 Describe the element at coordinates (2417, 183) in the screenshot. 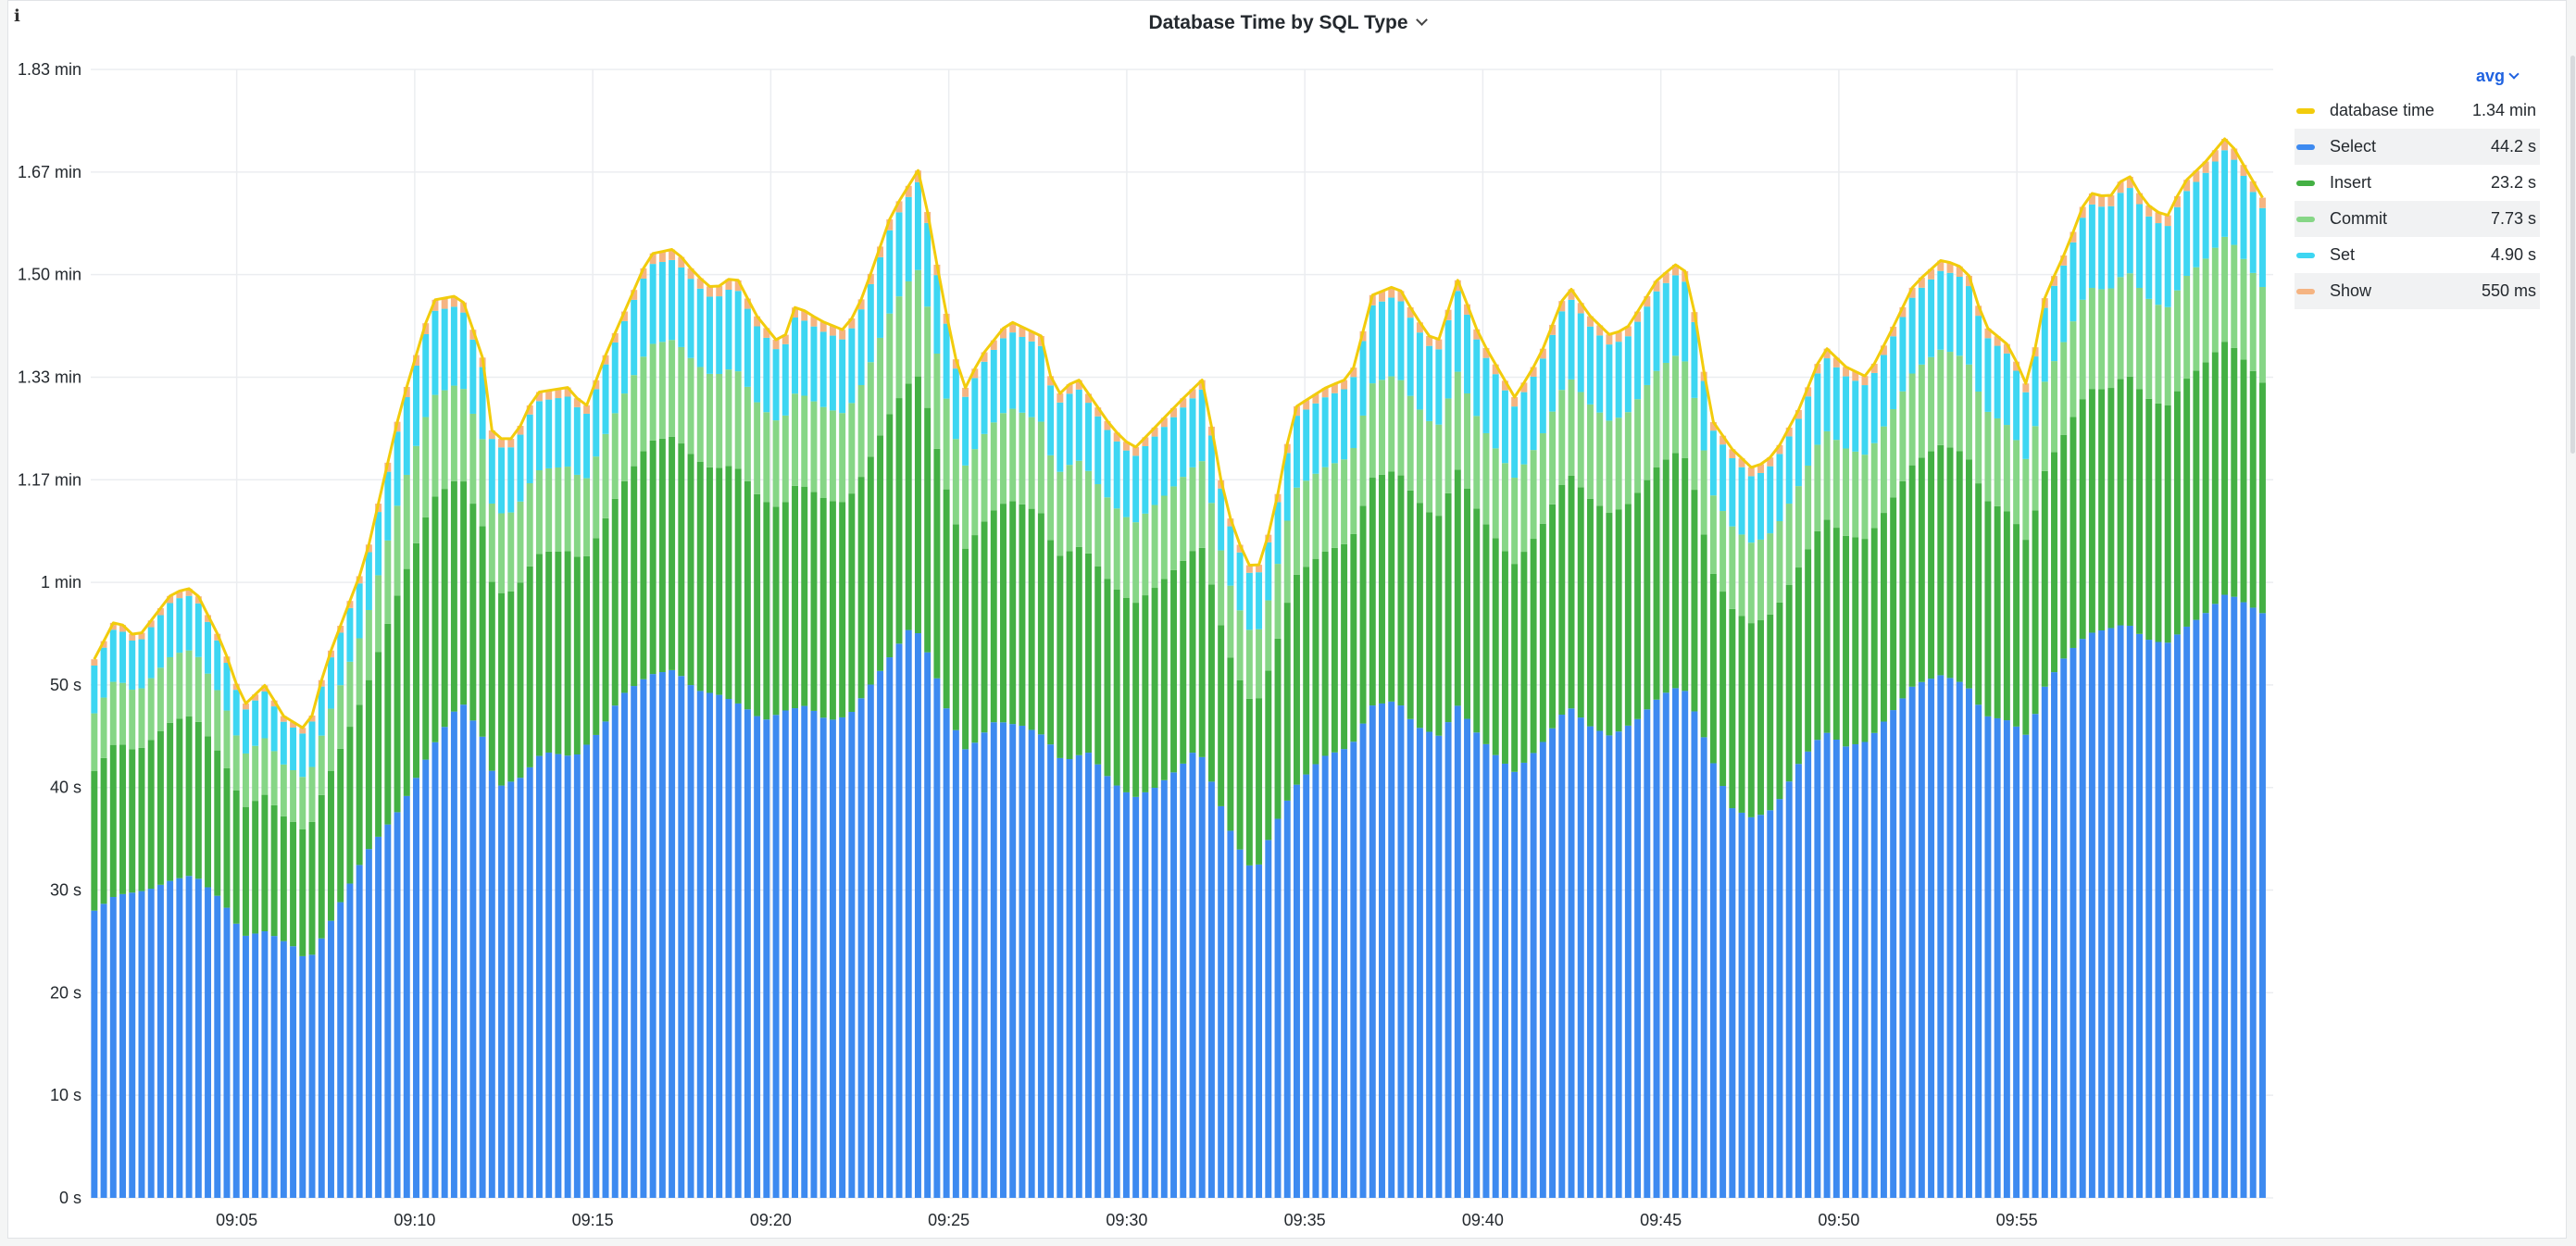

I see `legend-item: Insert 23.2 s` at that location.